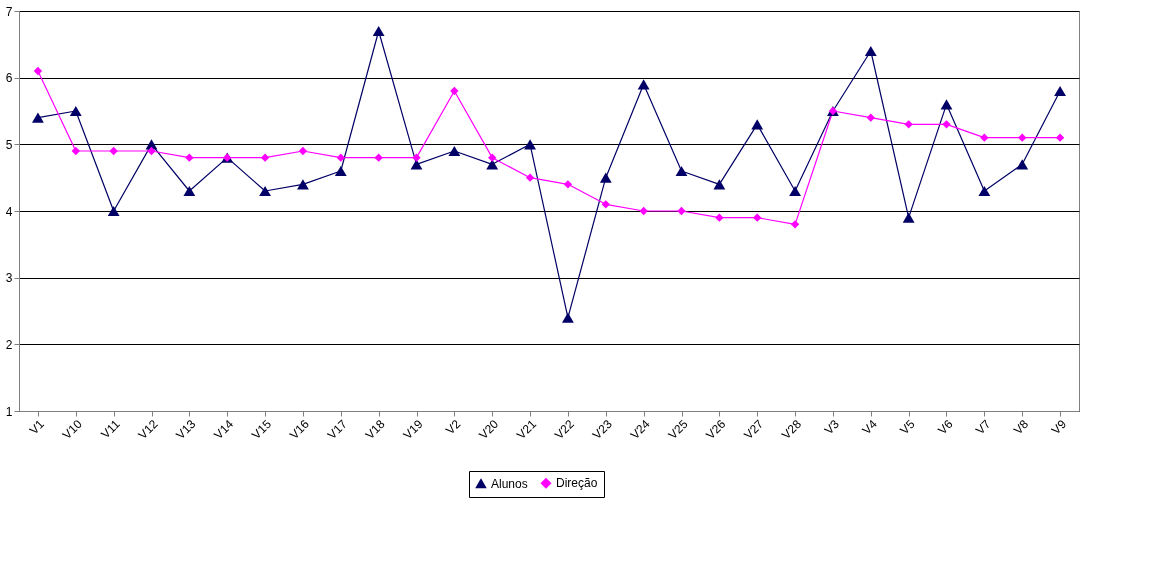 The image size is (1176, 575). I want to click on x-tick-label: V25, so click(678, 429).